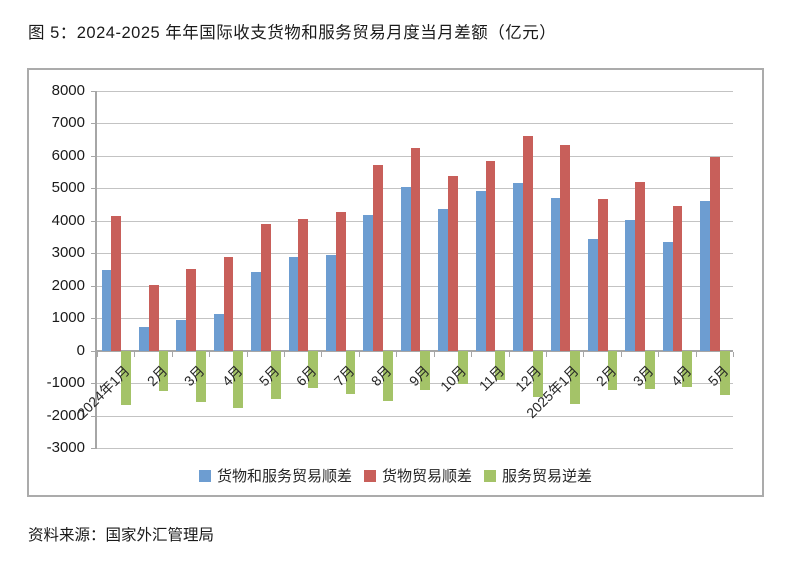  I want to click on y-axis-label: 0, so click(80, 350).